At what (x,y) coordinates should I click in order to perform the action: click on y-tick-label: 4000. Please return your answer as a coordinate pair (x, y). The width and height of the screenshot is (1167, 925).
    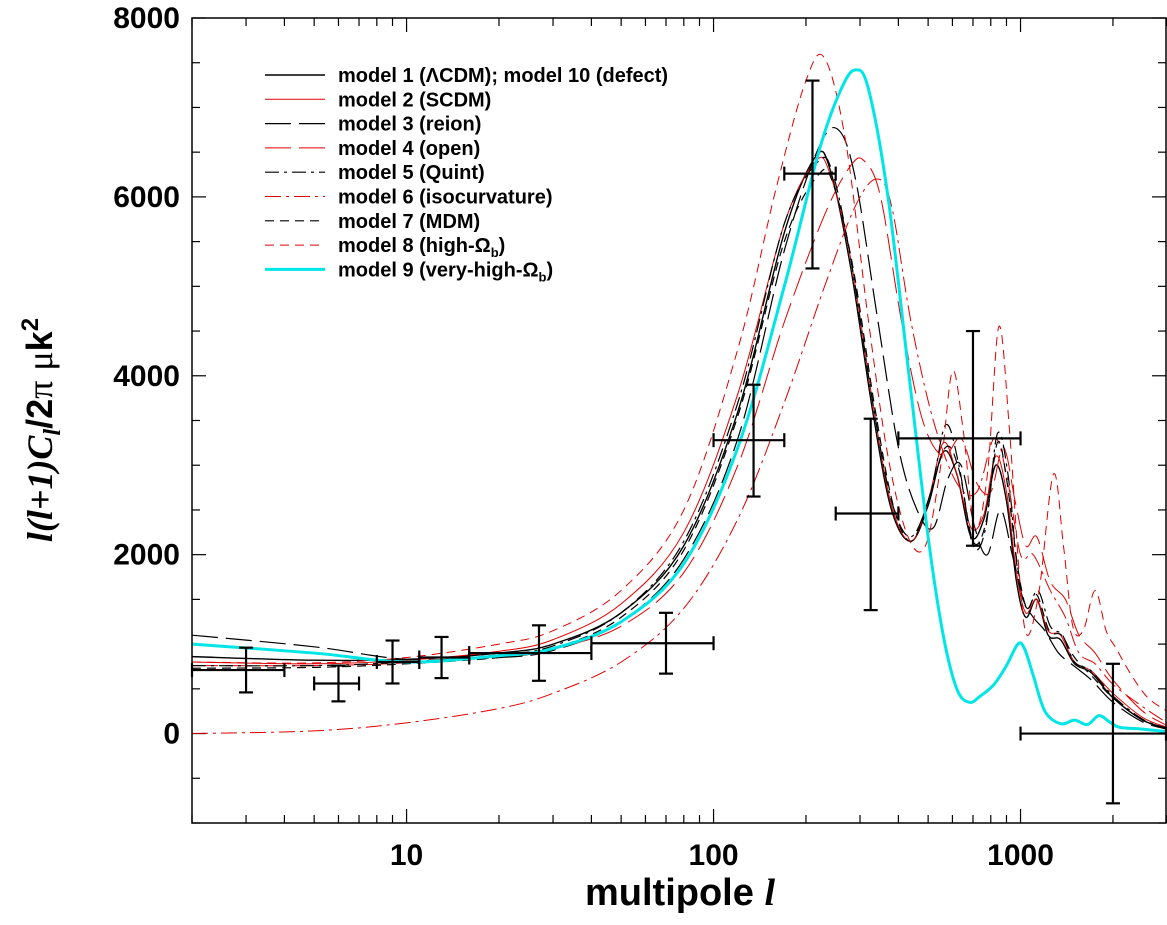
    Looking at the image, I should click on (146, 376).